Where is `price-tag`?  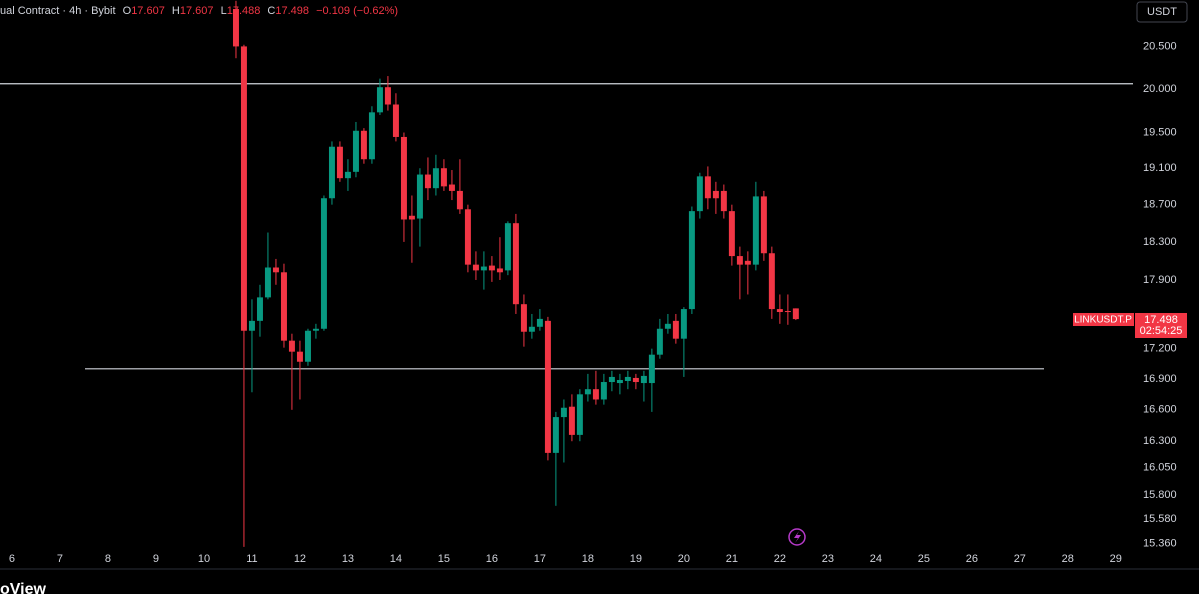 price-tag is located at coordinates (1161, 325).